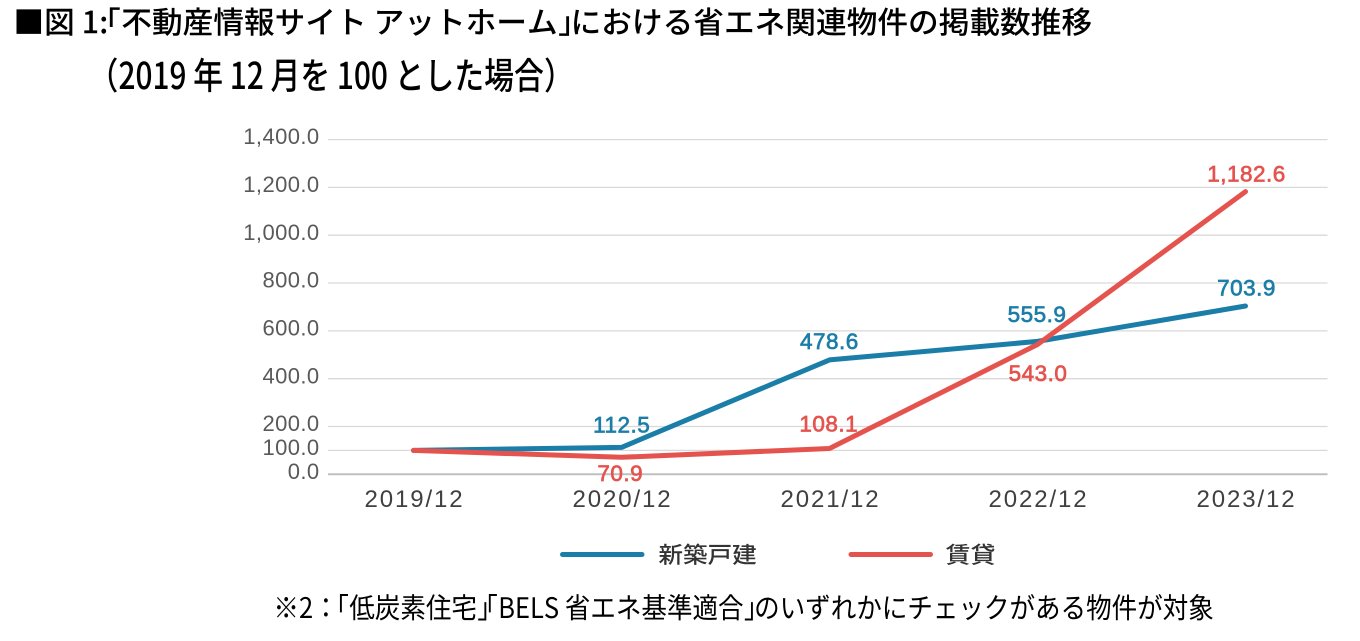 This screenshot has width=1360, height=641. Describe the element at coordinates (828, 424) in the screenshot. I see `svg-text: 108.1` at that location.